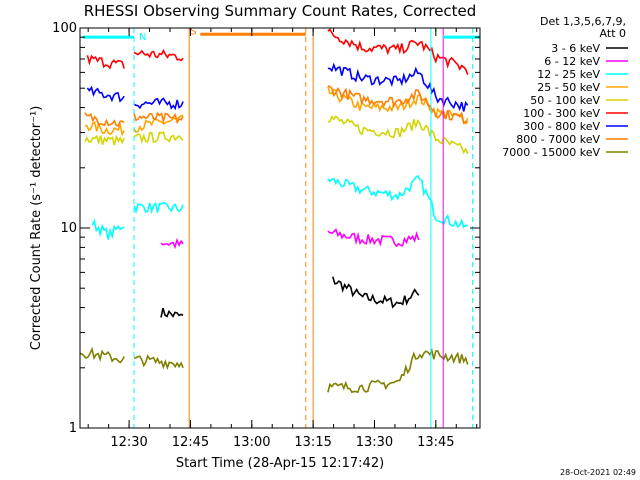 The height and width of the screenshot is (480, 640). I want to click on x-axis-label: Start Time (28-Apr-15 12:17:42), so click(280, 463).